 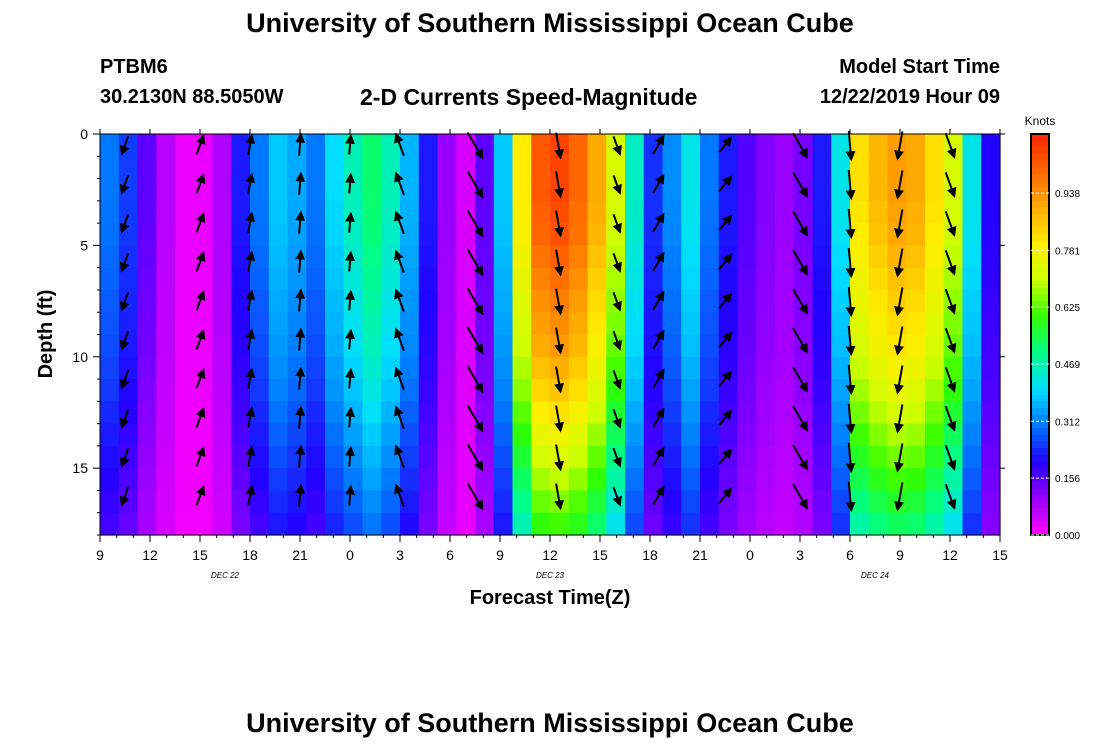 I want to click on colorbar-tick-label: 0.469, so click(x=1067, y=365).